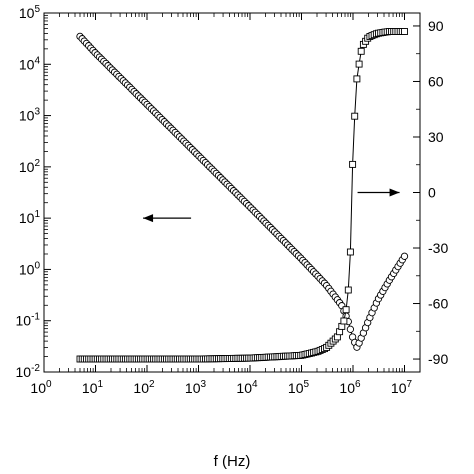 This screenshot has height=474, width=474. I want to click on y-left-tick-label: 10³, so click(30, 115).